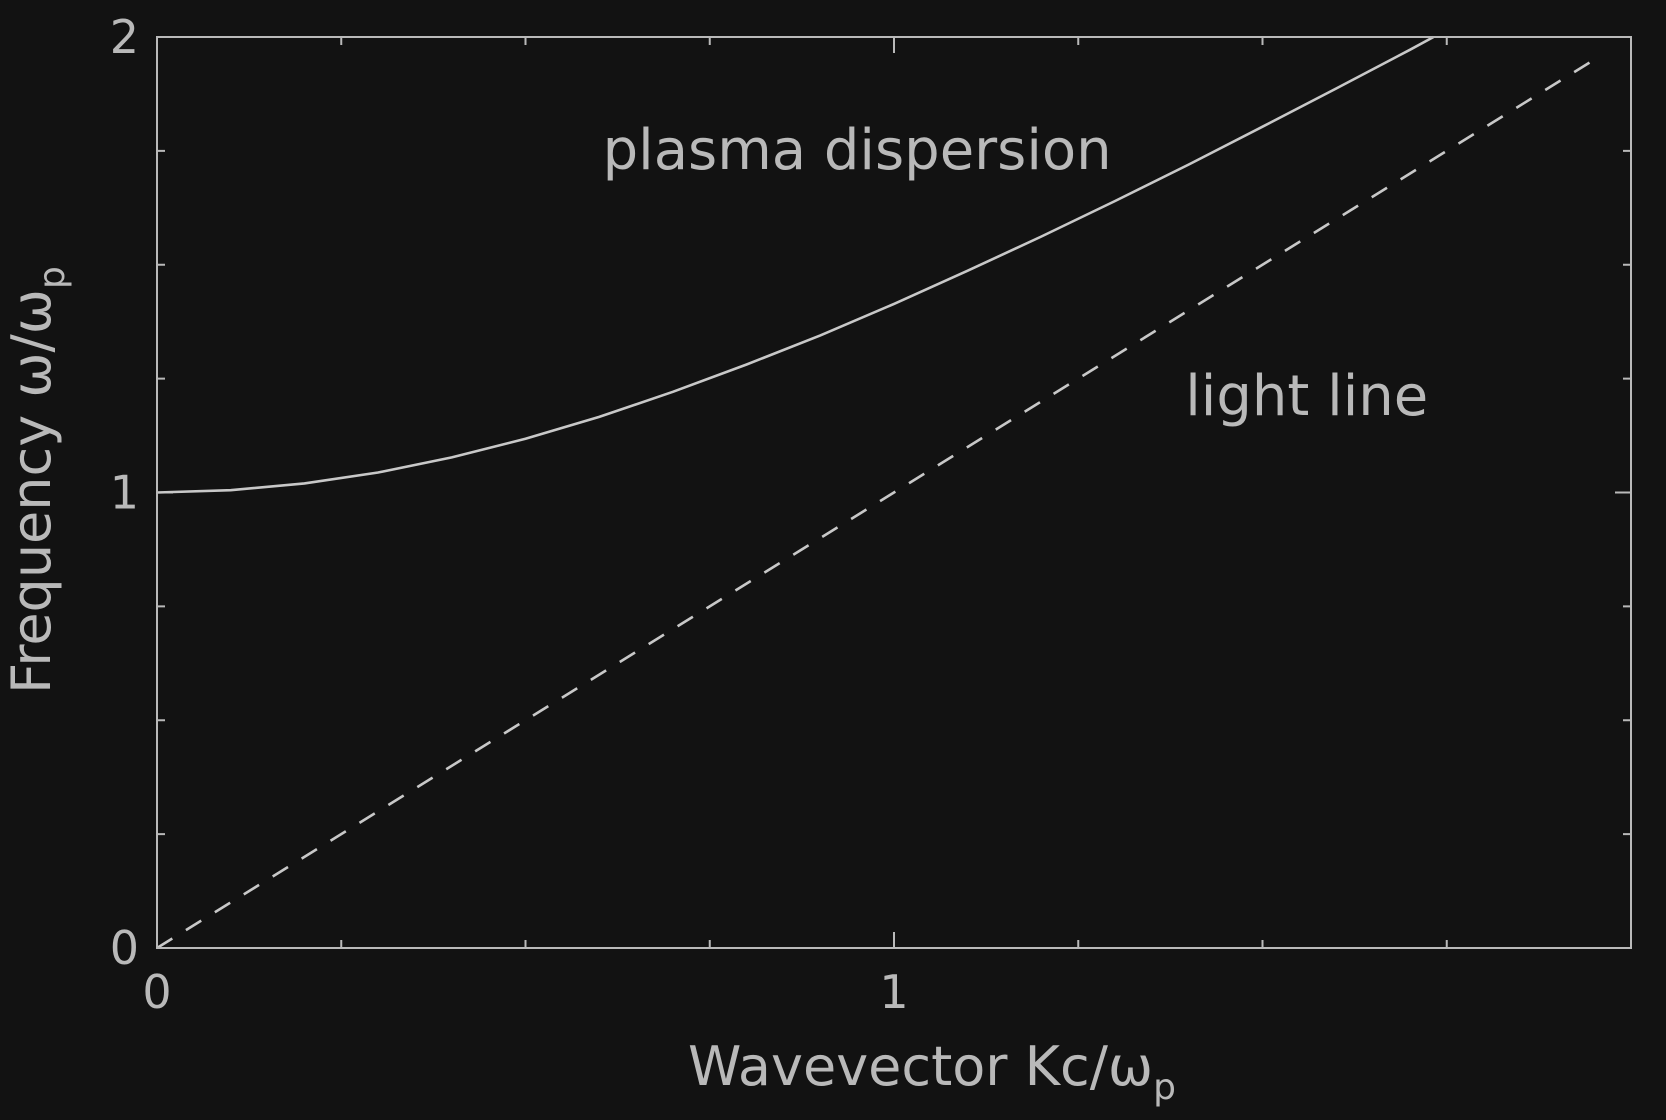 The height and width of the screenshot is (1120, 1666). I want to click on y-axis-title-main: Frequency ω/ω, so click(31, 491).